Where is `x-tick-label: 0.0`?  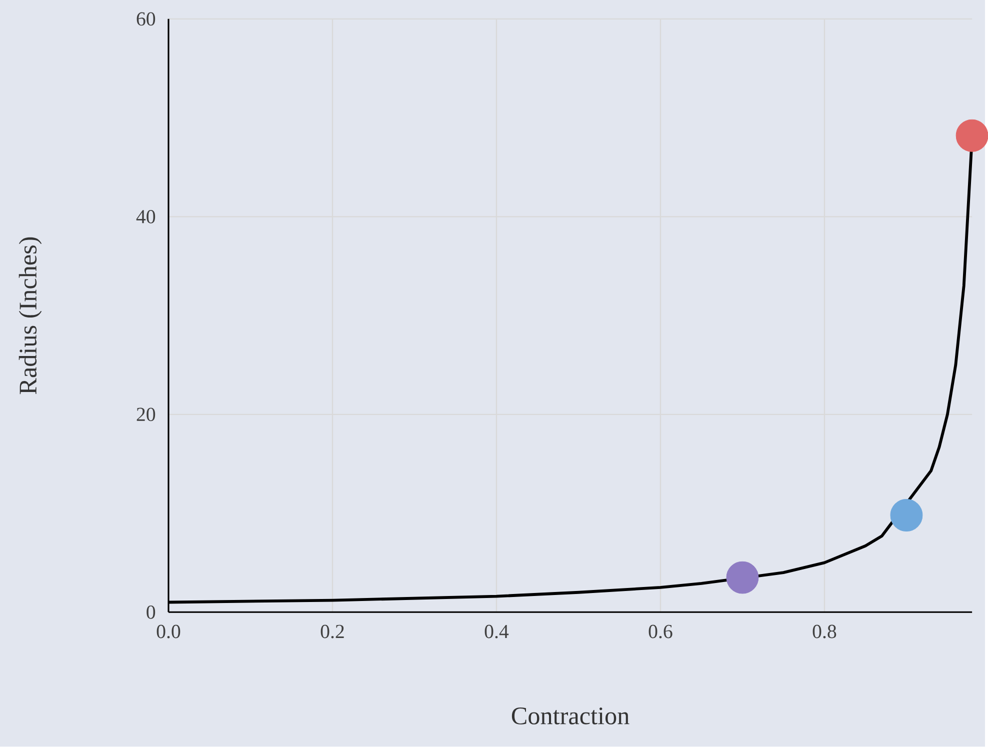 x-tick-label: 0.0 is located at coordinates (168, 631).